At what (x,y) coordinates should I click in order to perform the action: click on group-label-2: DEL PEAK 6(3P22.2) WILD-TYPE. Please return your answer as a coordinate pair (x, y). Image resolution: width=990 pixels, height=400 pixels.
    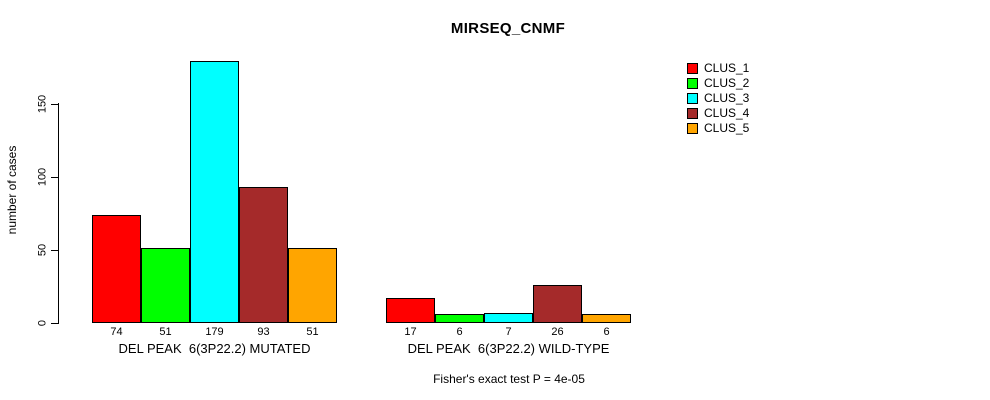
    Looking at the image, I should click on (508, 348).